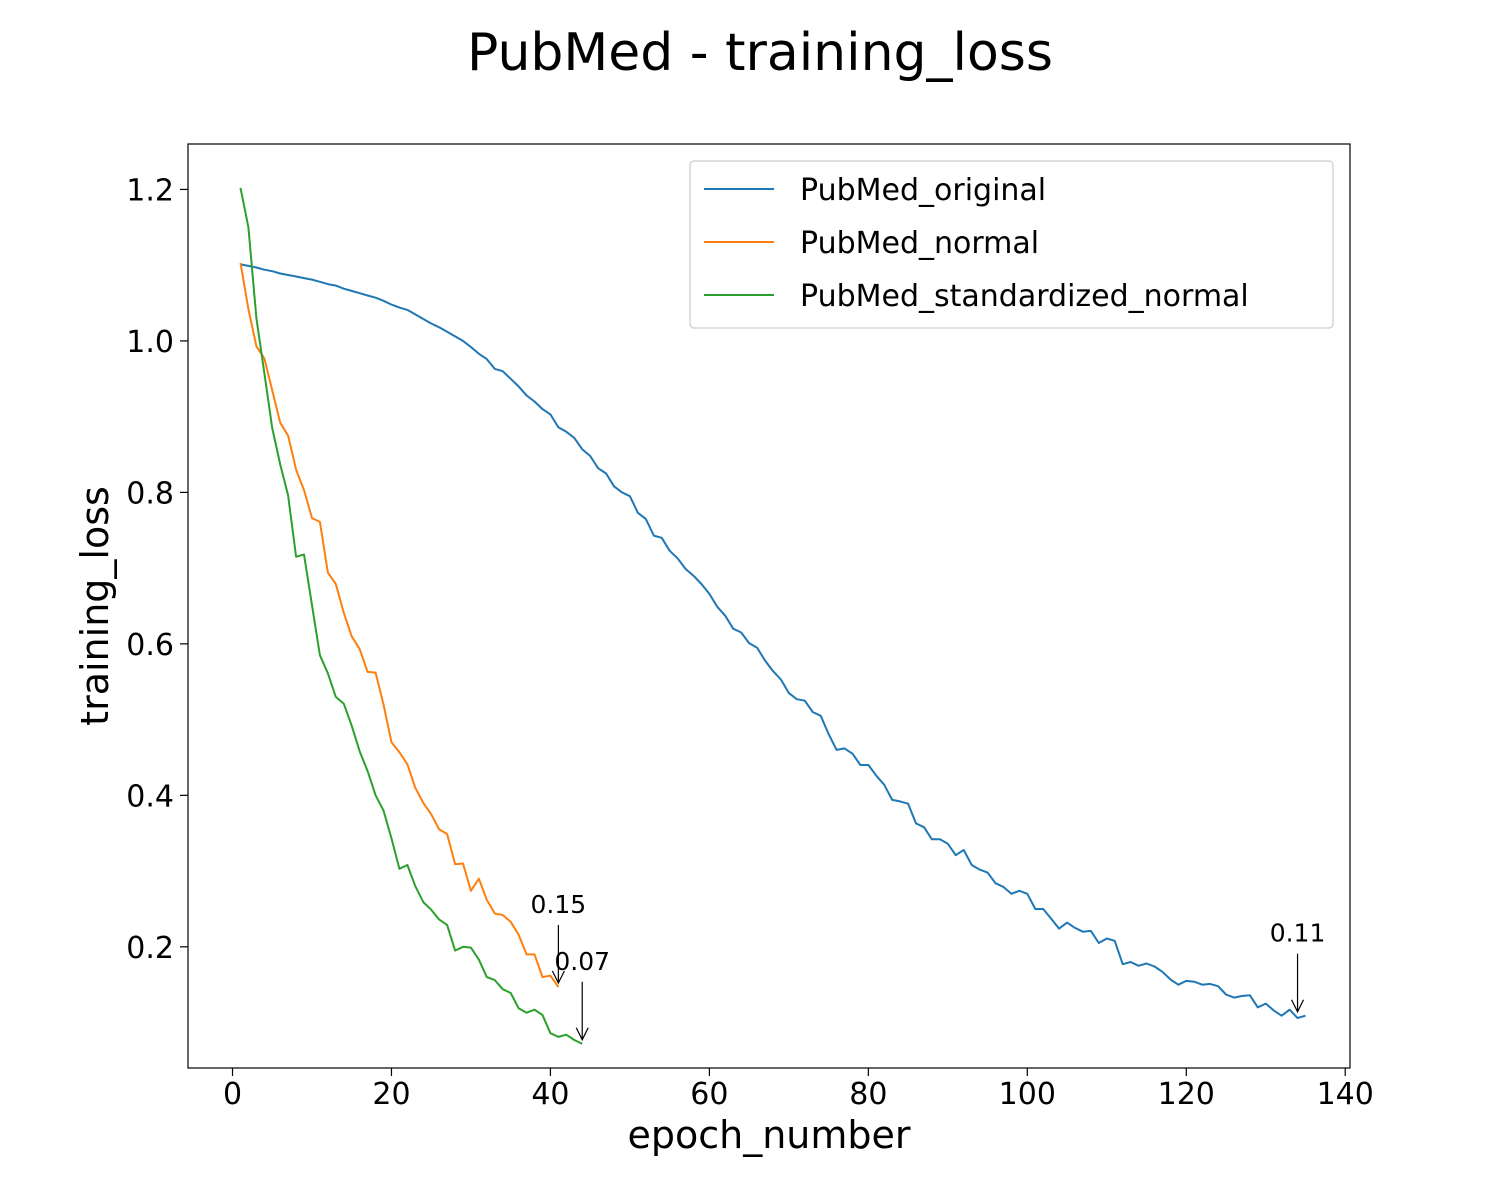  Describe the element at coordinates (868, 1094) in the screenshot. I see `x-tick-label: 80` at that location.